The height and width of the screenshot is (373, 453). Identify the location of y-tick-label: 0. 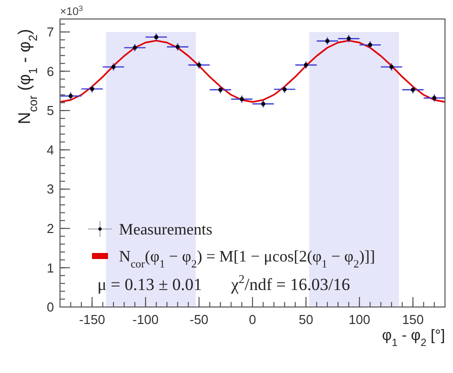
(50, 307).